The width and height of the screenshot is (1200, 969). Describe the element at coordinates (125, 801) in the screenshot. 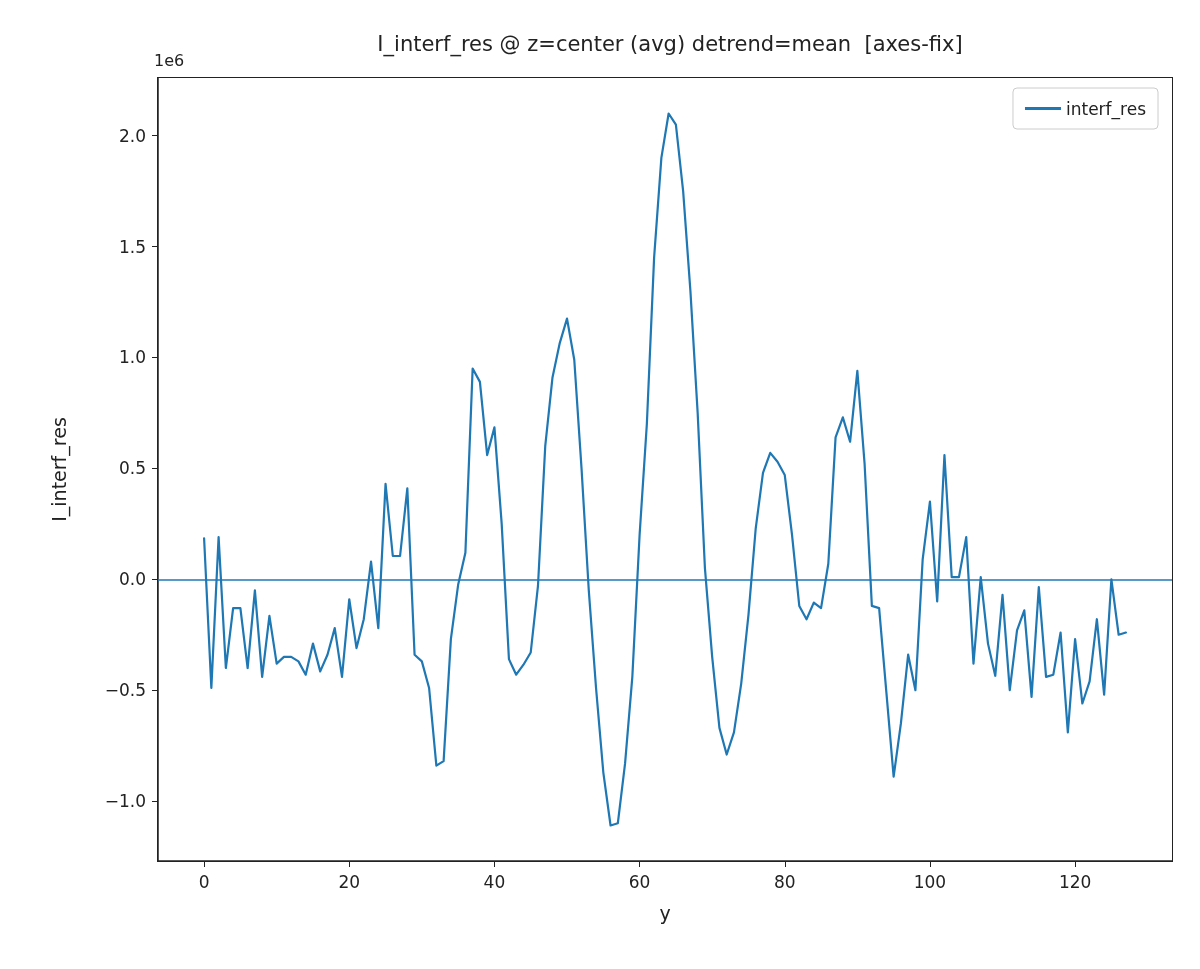

I see `y-tick-label: −1.0` at that location.